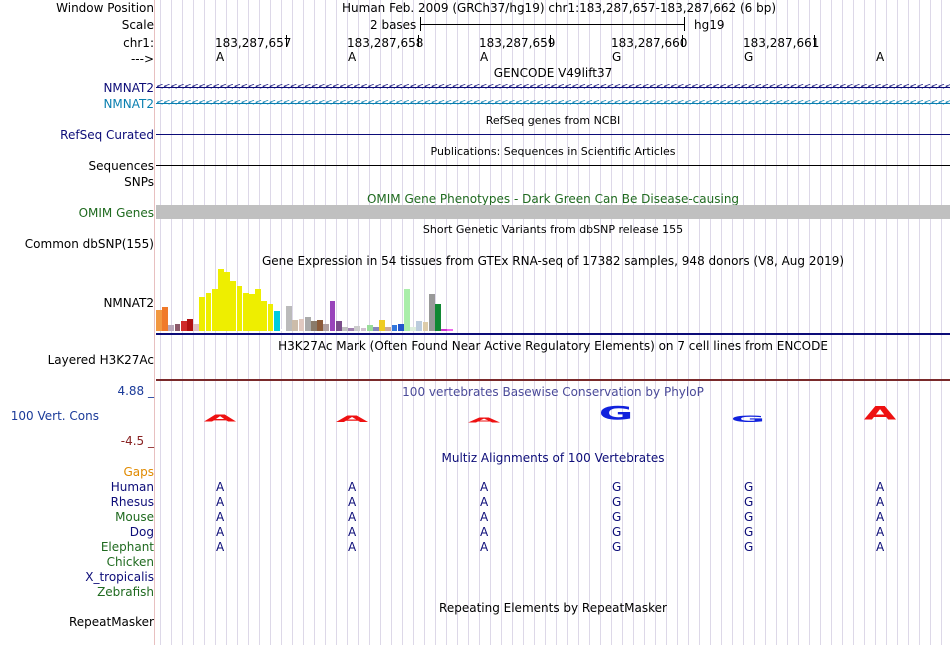  I want to click on scale-bar-right, so click(684, 24).